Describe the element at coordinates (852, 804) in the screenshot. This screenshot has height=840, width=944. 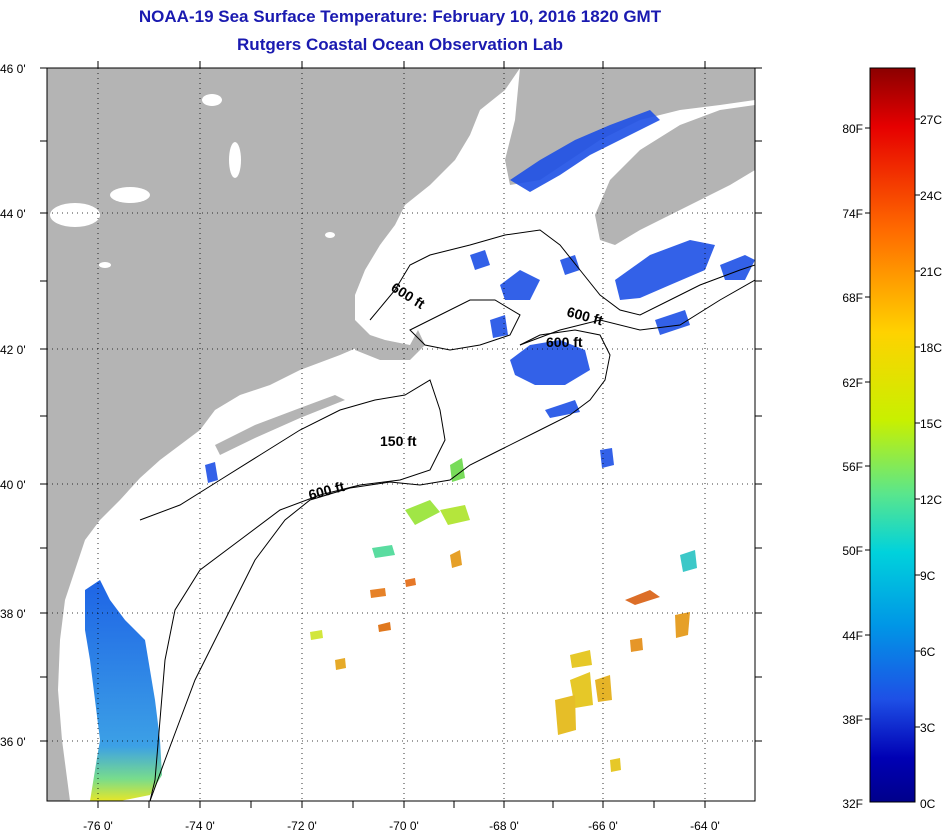
I see `cb-f-32: 32F` at that location.